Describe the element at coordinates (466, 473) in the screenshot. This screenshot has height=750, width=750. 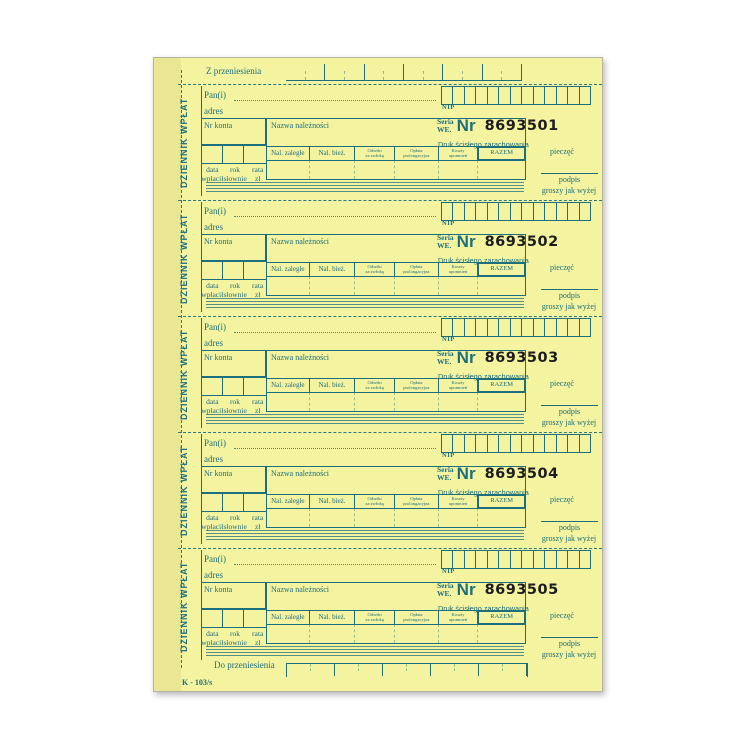
I see `nr-label: Nr` at that location.